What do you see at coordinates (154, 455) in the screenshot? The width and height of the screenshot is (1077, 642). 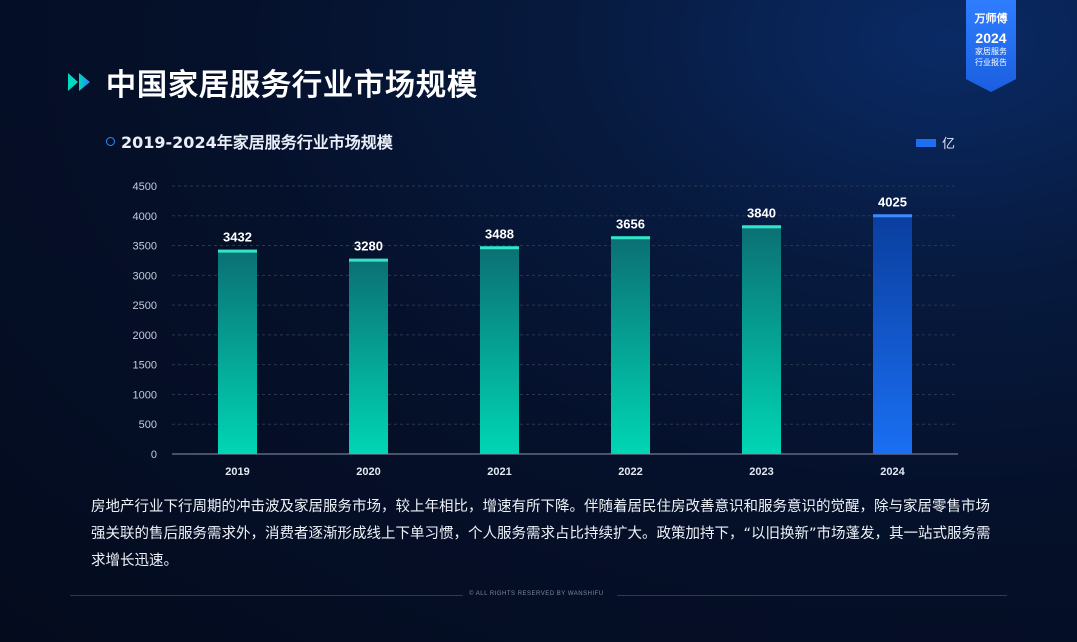 I see `y-tick-label: 0` at bounding box center [154, 455].